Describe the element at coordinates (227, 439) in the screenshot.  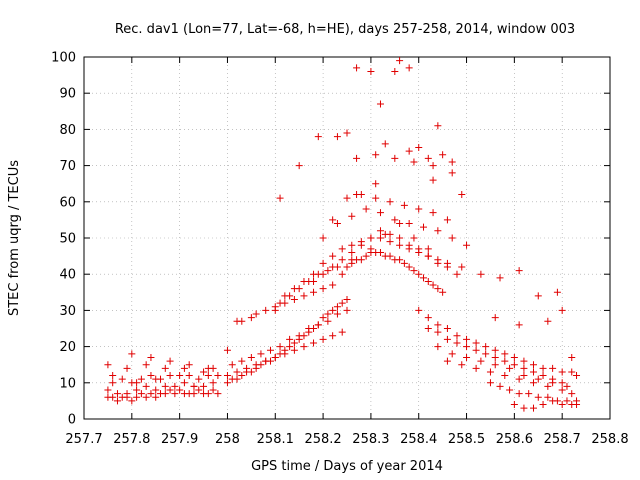
I see `x-tick-label: 258` at that location.